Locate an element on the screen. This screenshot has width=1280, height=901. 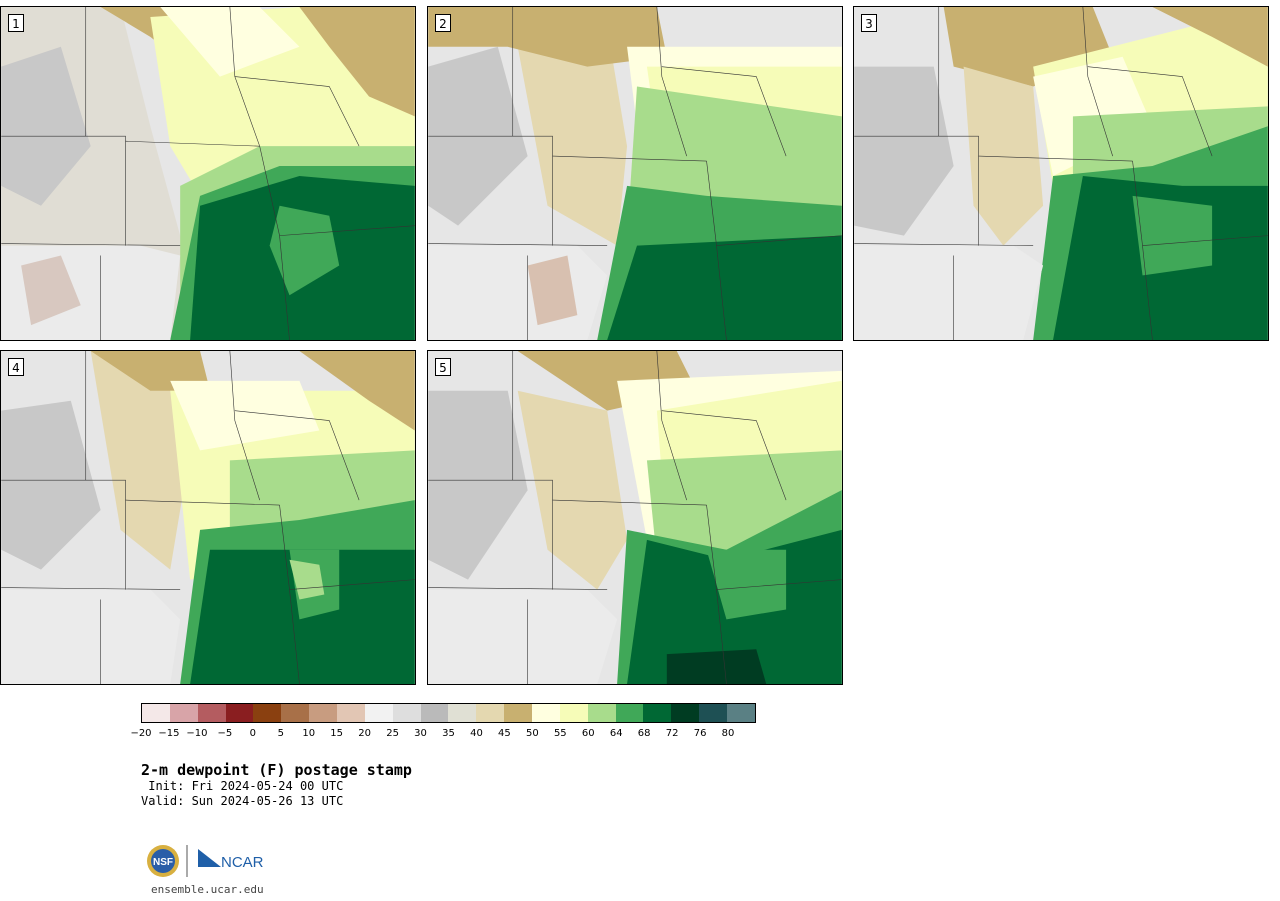
panel-number: 3 is located at coordinates (869, 23).